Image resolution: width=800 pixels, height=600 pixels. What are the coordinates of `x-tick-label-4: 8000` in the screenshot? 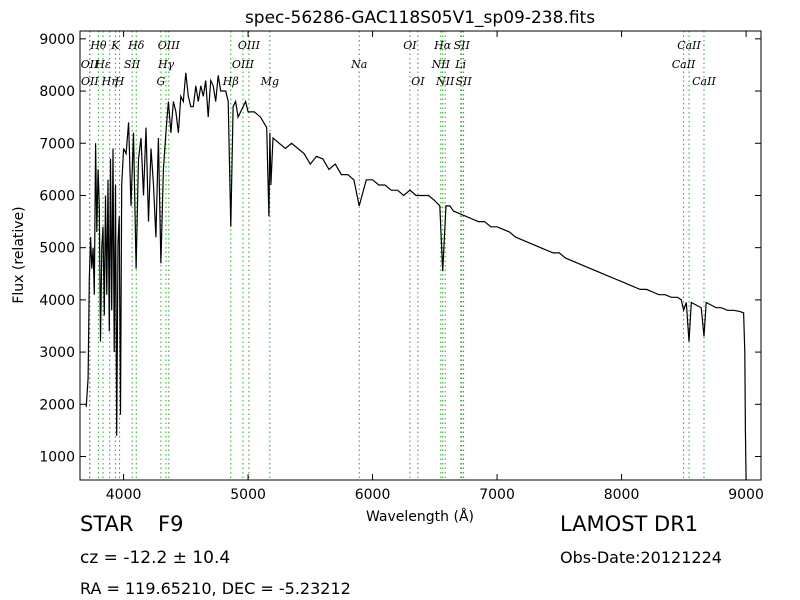 It's located at (622, 495).